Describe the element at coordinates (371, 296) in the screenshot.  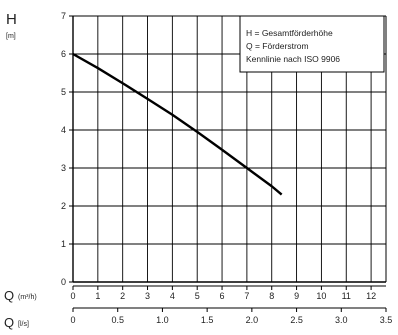
I see `x-tick-label-primary: 12` at that location.